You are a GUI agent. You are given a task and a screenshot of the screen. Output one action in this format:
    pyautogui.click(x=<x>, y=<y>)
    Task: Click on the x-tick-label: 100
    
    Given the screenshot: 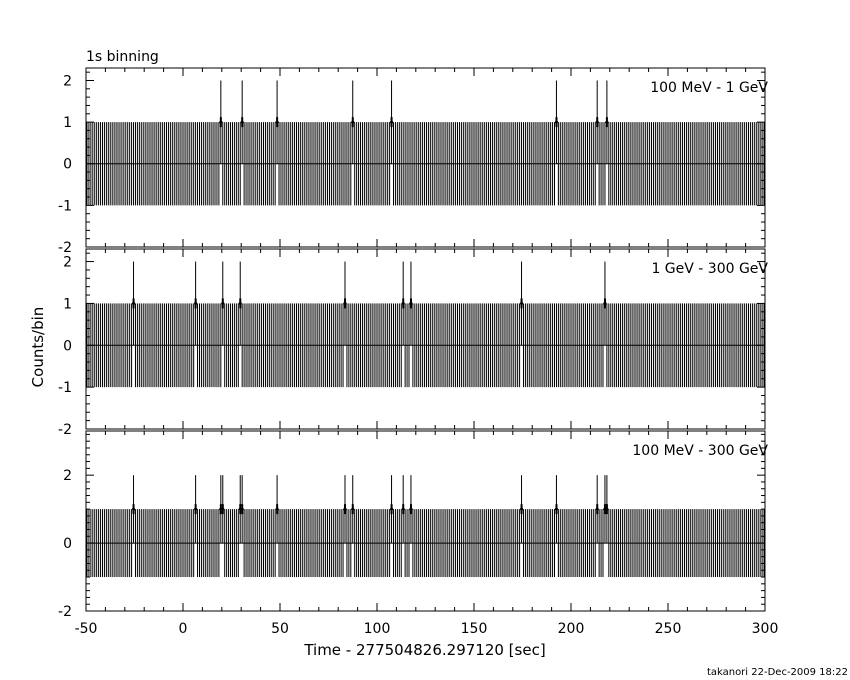 What is the action you would take?
    pyautogui.click(x=377, y=629)
    